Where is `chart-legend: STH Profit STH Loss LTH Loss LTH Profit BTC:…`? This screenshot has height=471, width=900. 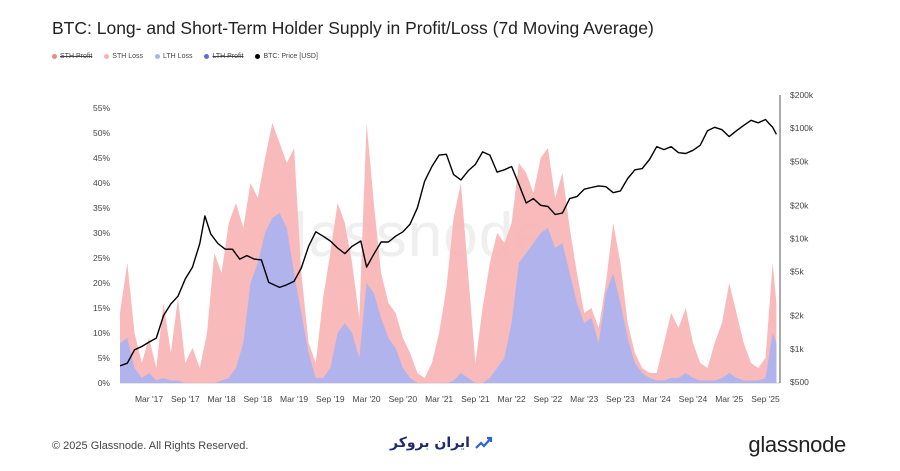
chart-legend: STH Profit STH Loss LTH Loss LTH Profit BTC:… is located at coordinates (185, 56).